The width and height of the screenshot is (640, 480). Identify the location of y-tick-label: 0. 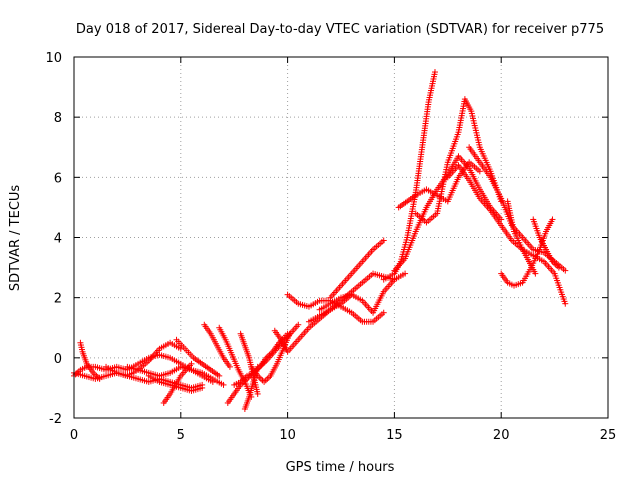
(58, 359).